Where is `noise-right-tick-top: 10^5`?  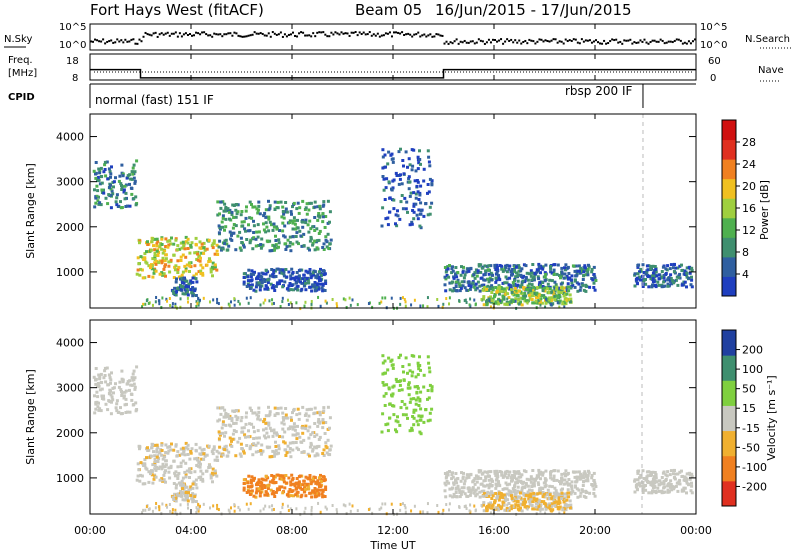 noise-right-tick-top: 10^5 is located at coordinates (713, 27).